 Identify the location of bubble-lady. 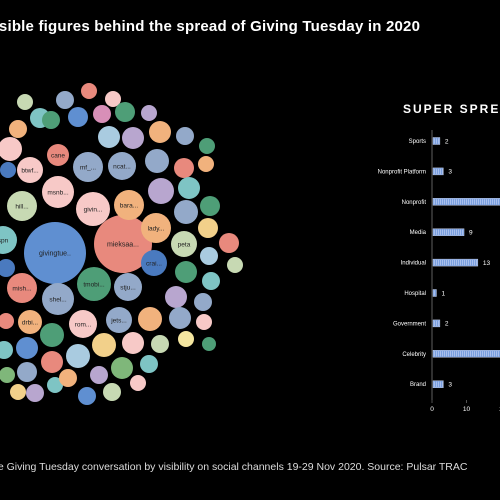
(156, 228).